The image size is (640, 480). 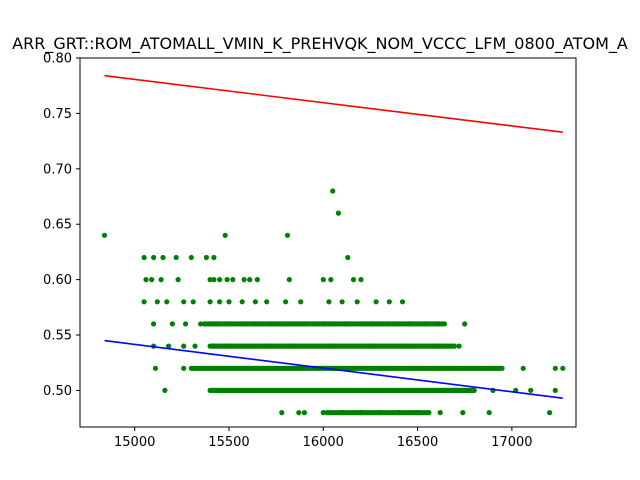 I want to click on x-tick-label: 17000, so click(x=511, y=442).